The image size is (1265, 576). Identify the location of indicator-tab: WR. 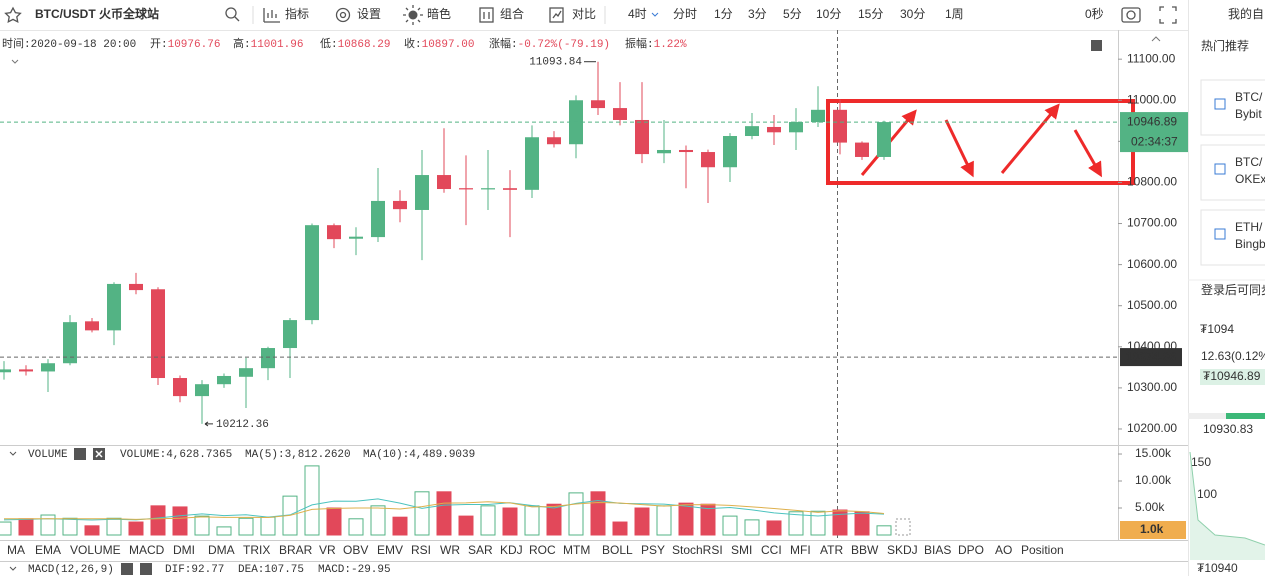
(450, 550).